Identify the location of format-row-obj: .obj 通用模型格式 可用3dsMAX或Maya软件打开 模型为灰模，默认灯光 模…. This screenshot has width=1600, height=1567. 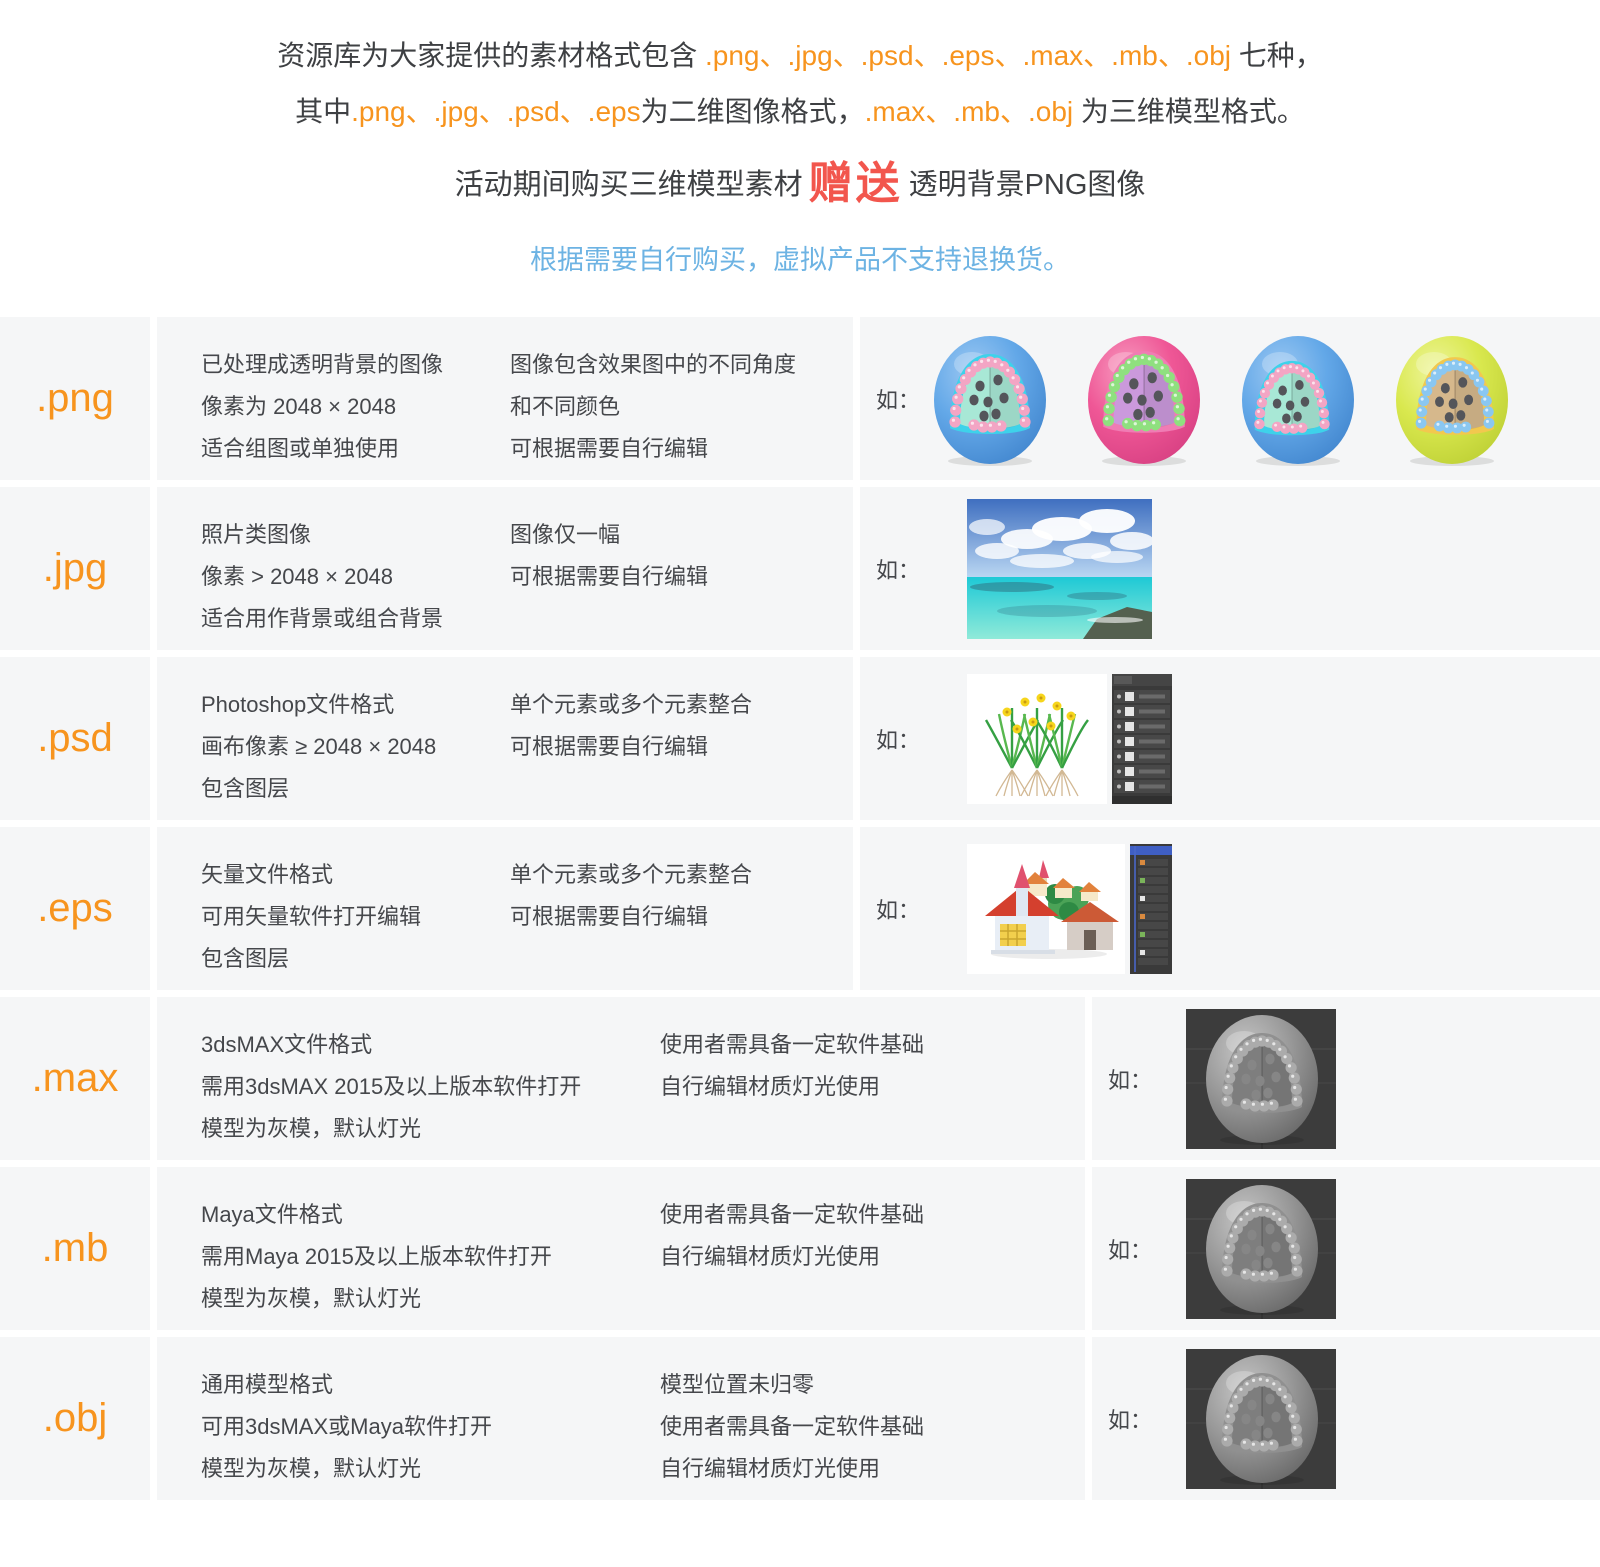
(800, 1418).